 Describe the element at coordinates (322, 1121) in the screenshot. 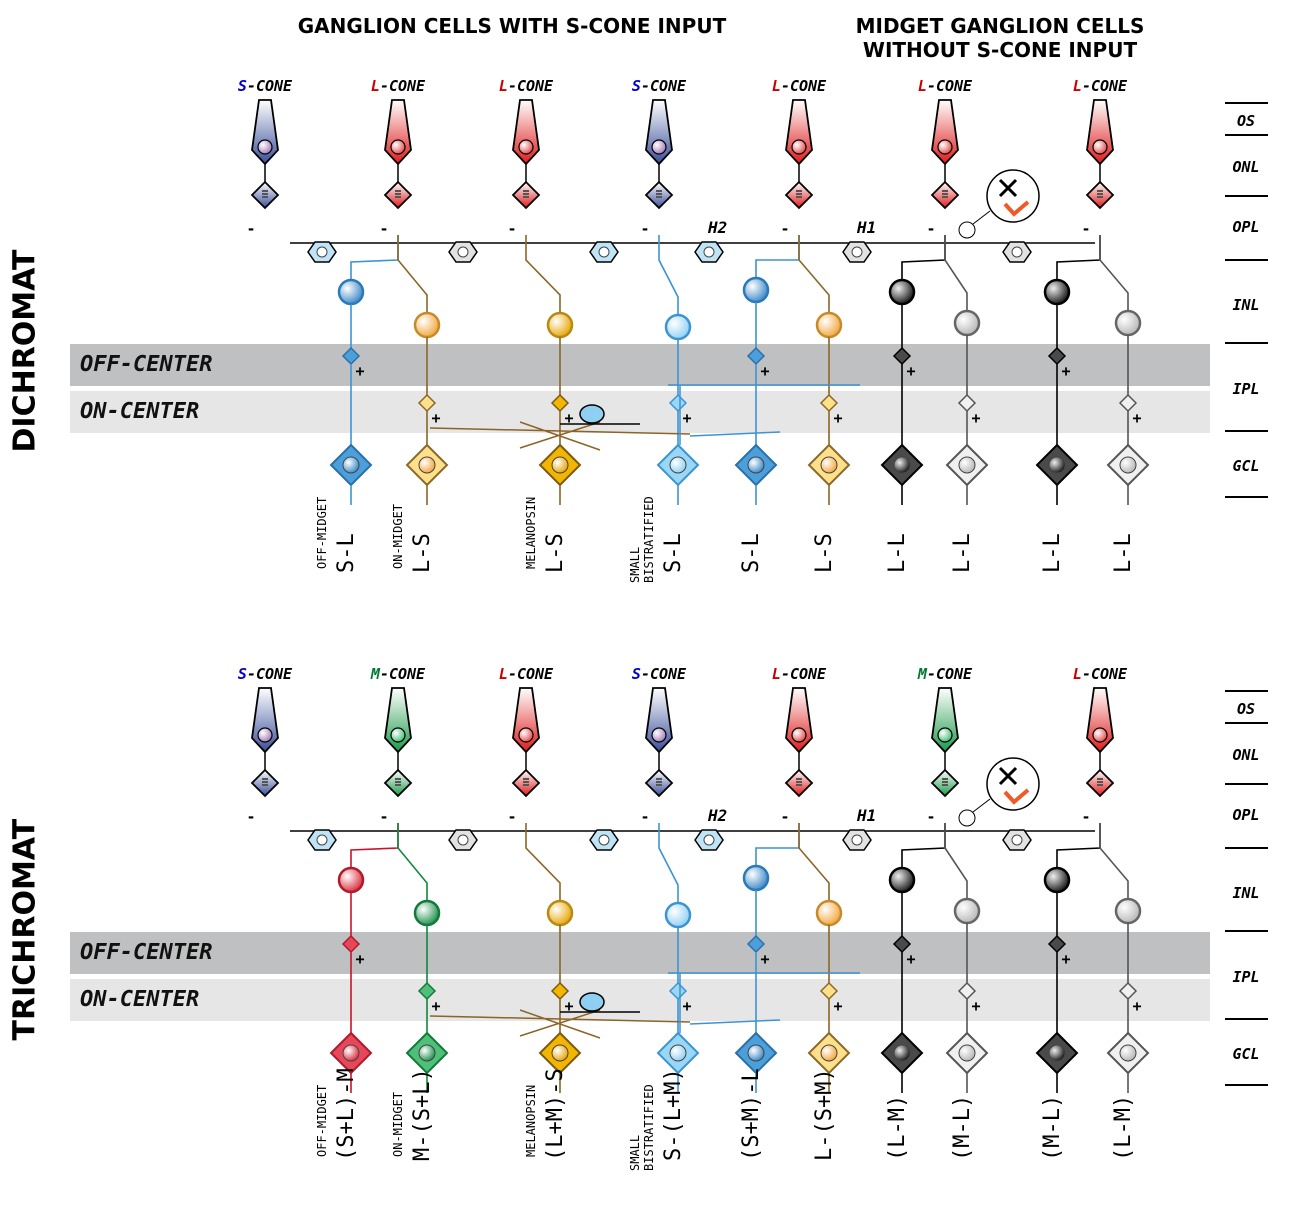

I see `ganglion-type-label: OFF-MIDGET` at that location.